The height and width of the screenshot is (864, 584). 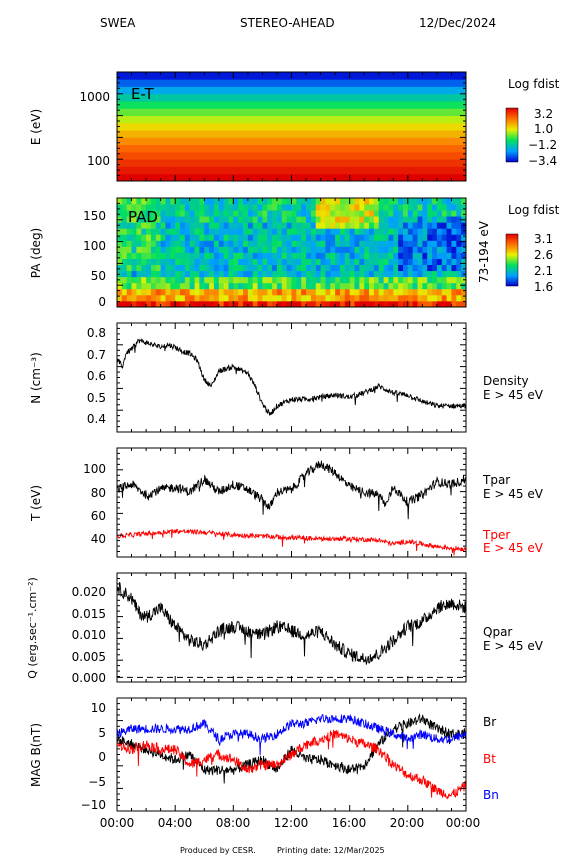 What do you see at coordinates (96, 333) in the screenshot?
I see `y-tick-label: 0.8` at bounding box center [96, 333].